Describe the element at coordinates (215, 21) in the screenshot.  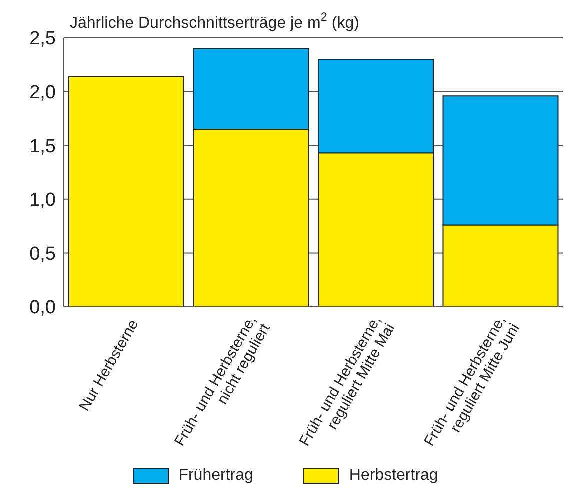
I see `chart-title: Jährliche Durchschnittserträge je m$^{2}$ (kg)` at that location.